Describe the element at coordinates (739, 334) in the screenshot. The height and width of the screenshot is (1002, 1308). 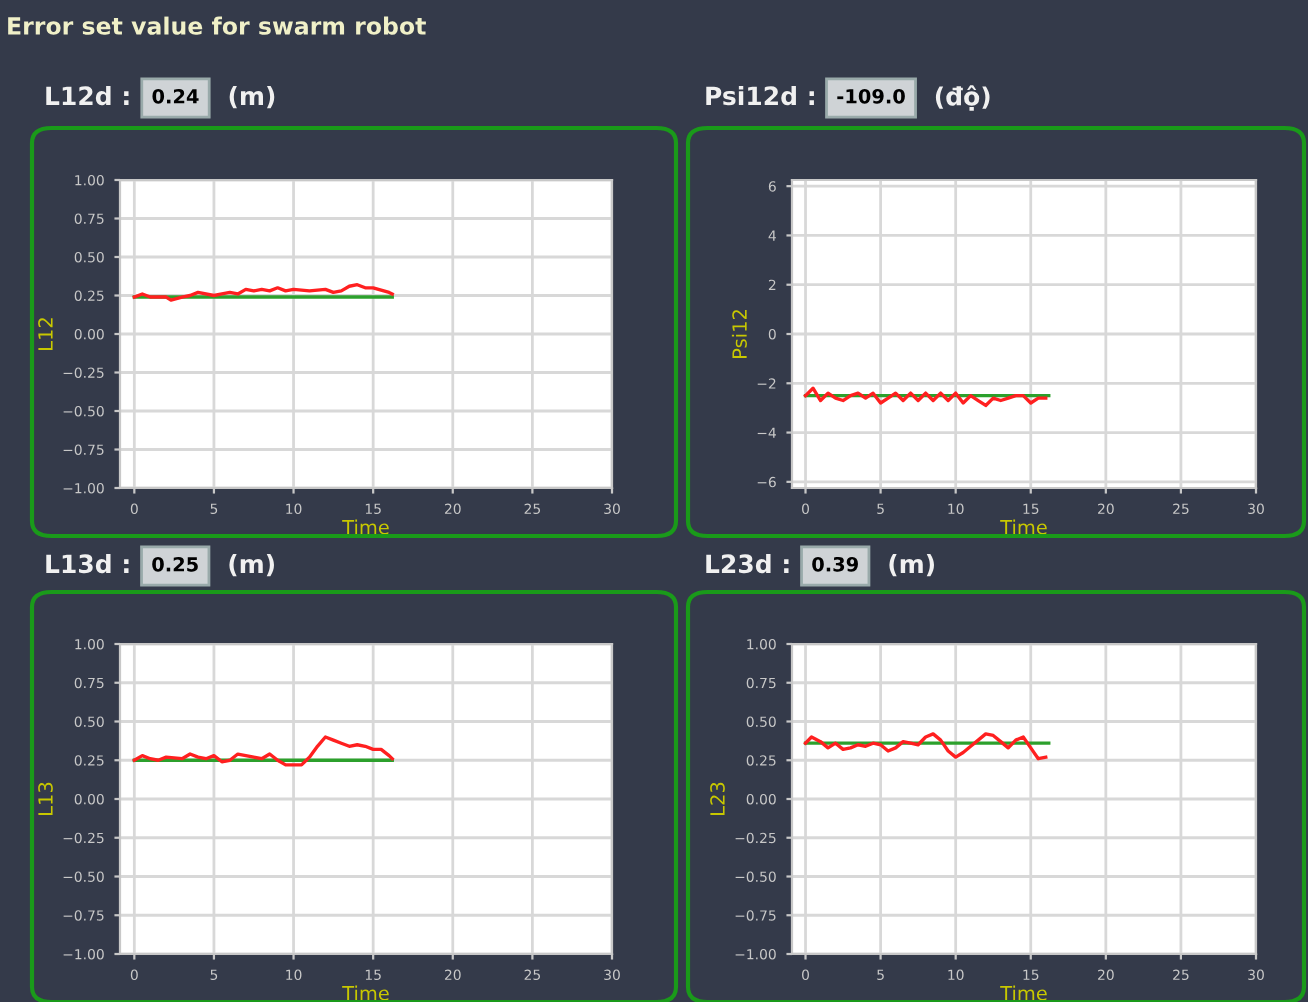
I see `y-axis-title: Psi12` at that location.